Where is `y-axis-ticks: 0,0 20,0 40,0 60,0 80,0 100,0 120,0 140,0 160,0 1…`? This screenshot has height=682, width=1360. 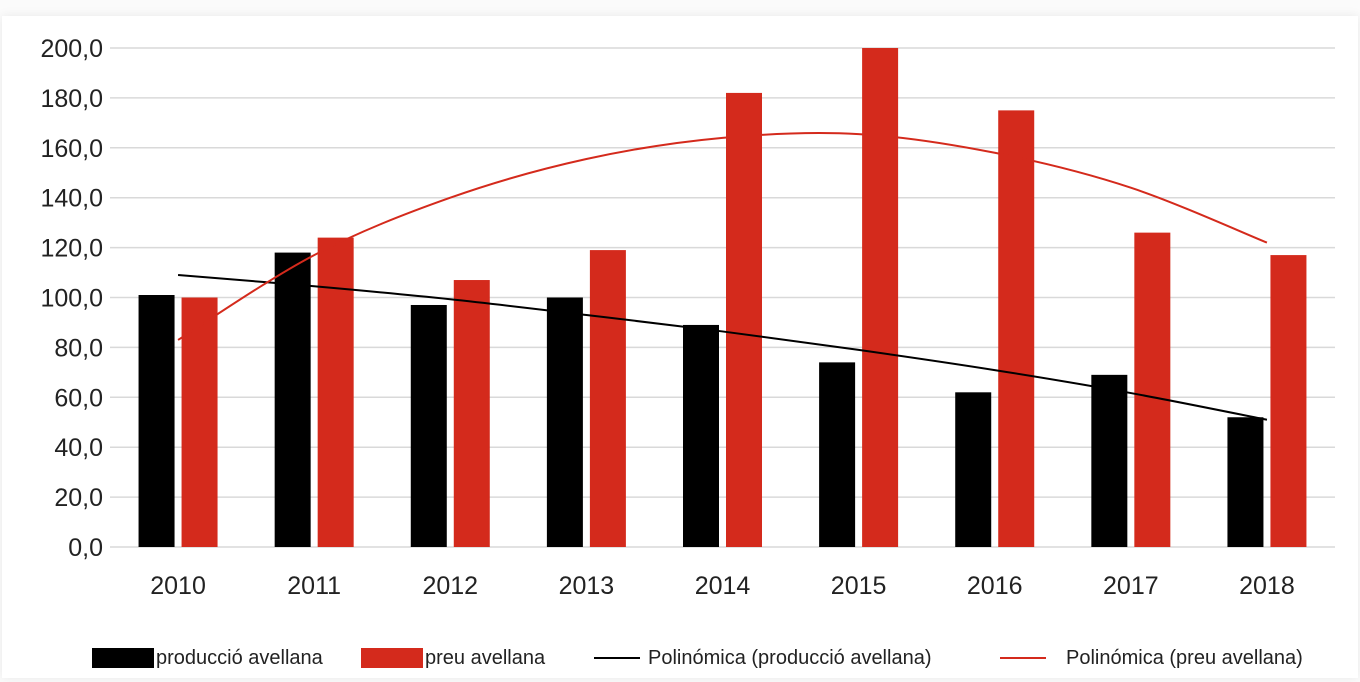
y-axis-ticks: 0,0 20,0 40,0 60,0 80,0 100,0 120,0 140,0 160,0 1… is located at coordinates (71, 298).